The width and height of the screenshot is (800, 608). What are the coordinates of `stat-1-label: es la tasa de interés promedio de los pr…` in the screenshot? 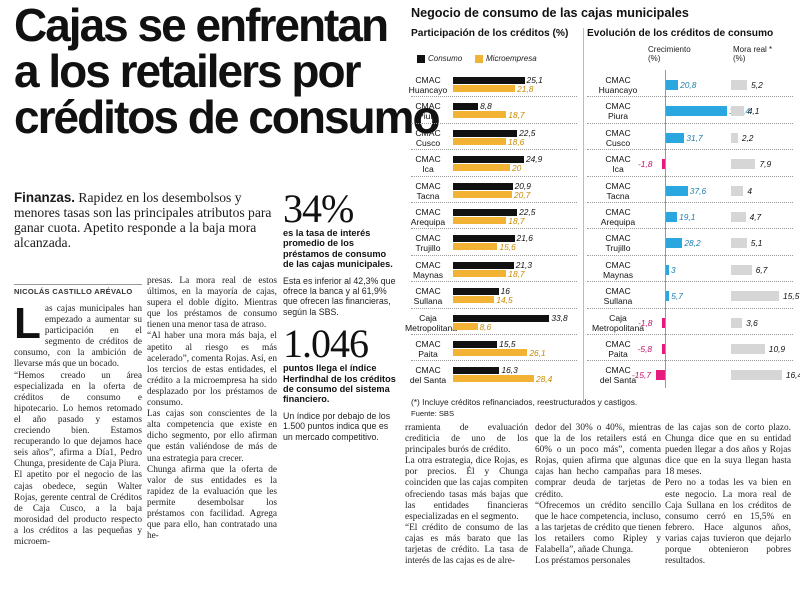 It's located at (338, 249).